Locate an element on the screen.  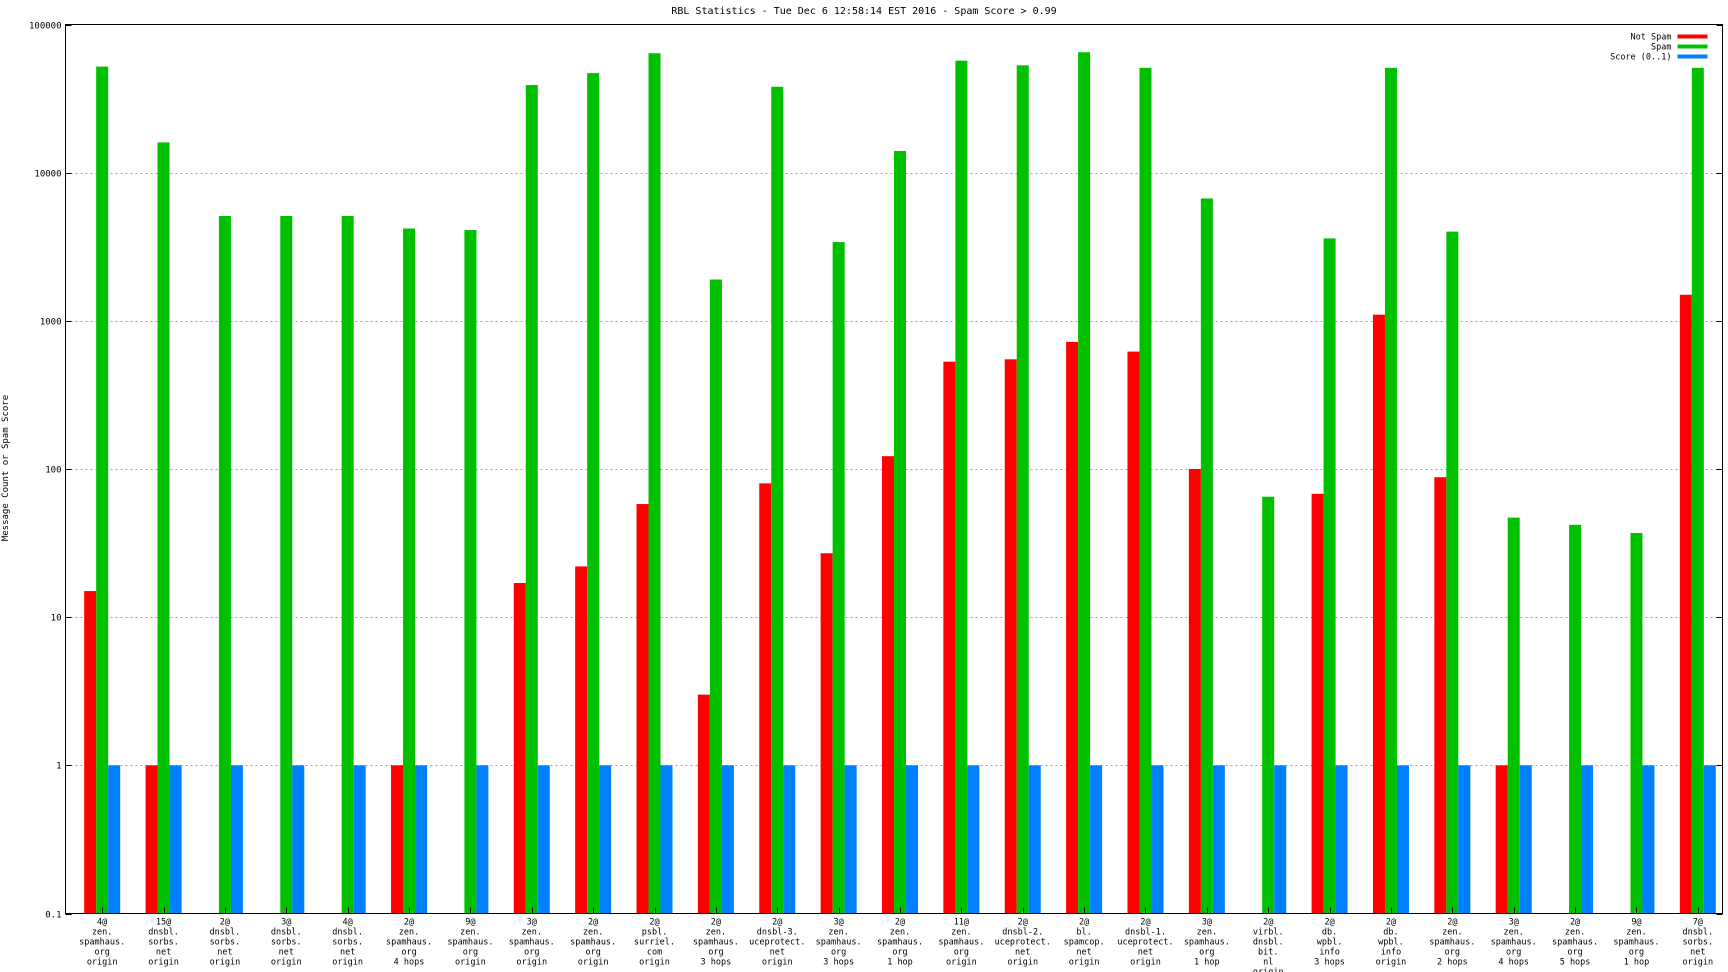
x-category-label: 2@ dnsbl. sorbs. net origin is located at coordinates (225, 943).